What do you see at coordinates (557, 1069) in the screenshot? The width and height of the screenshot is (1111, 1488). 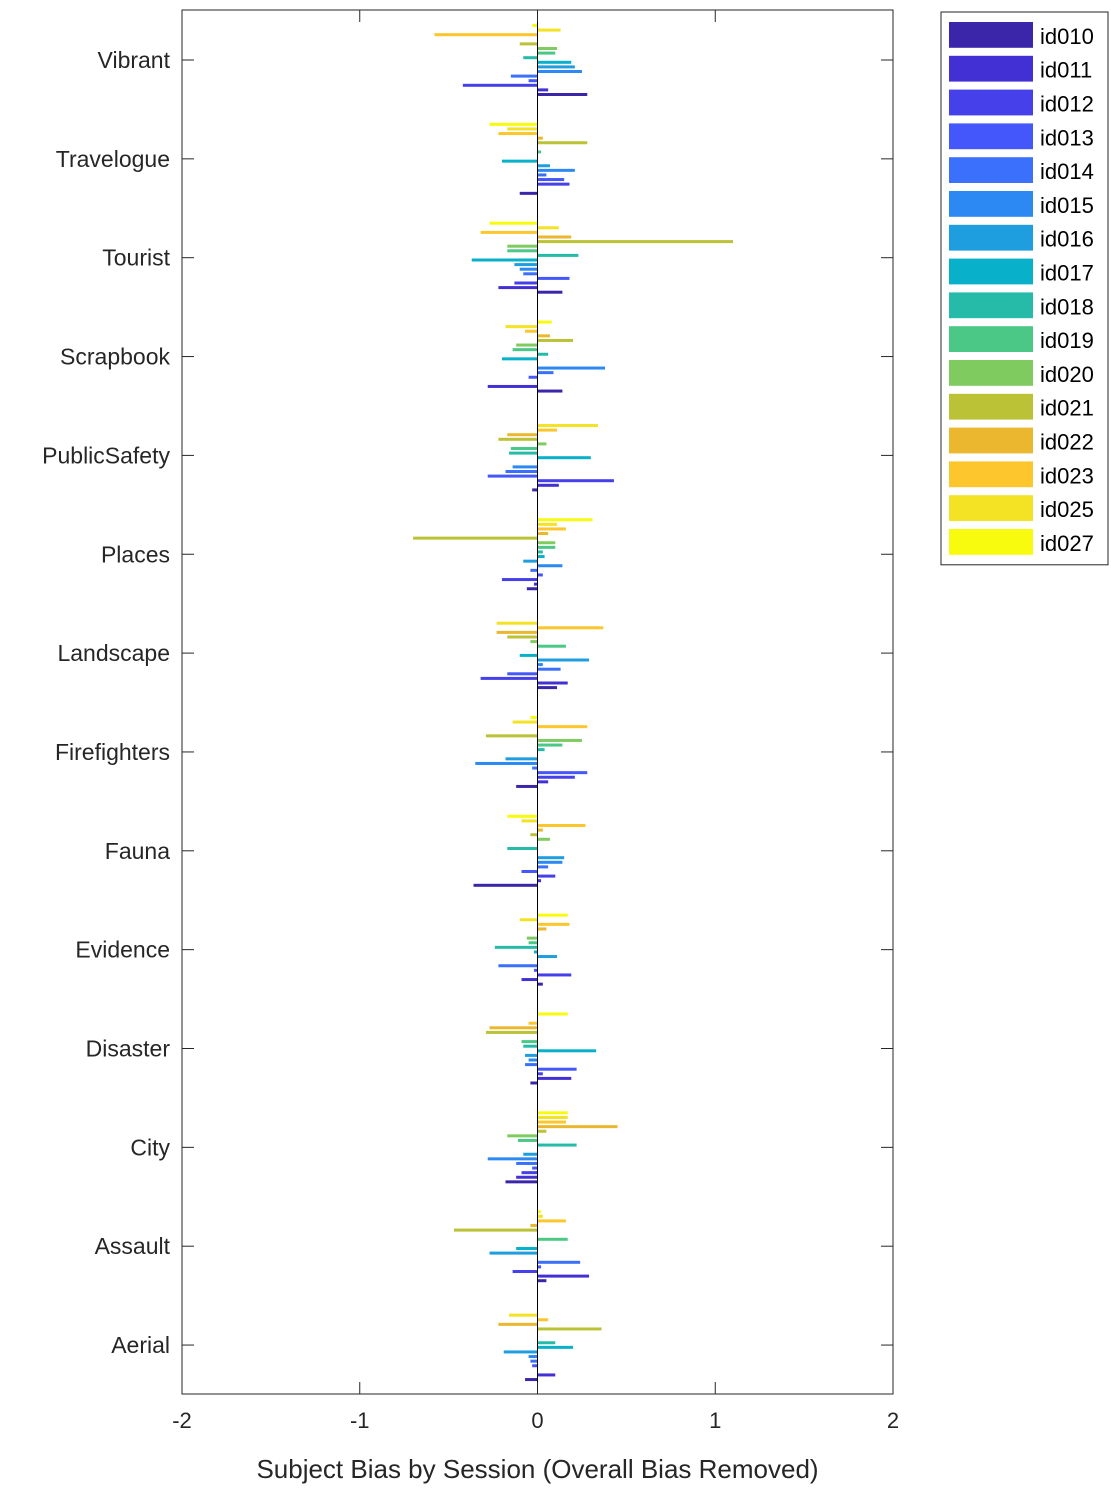 I see `bar-disaster-id013` at bounding box center [557, 1069].